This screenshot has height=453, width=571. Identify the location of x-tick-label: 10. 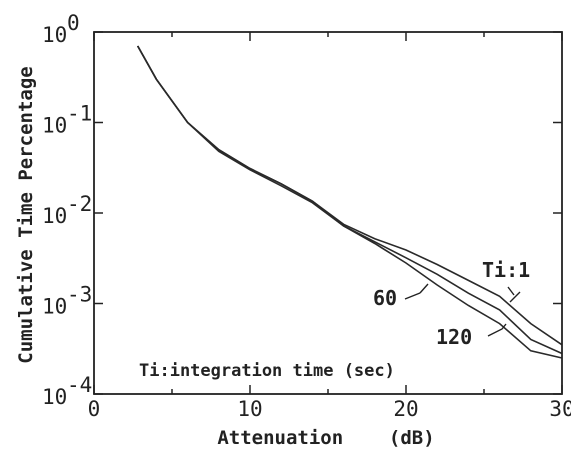
(249, 409).